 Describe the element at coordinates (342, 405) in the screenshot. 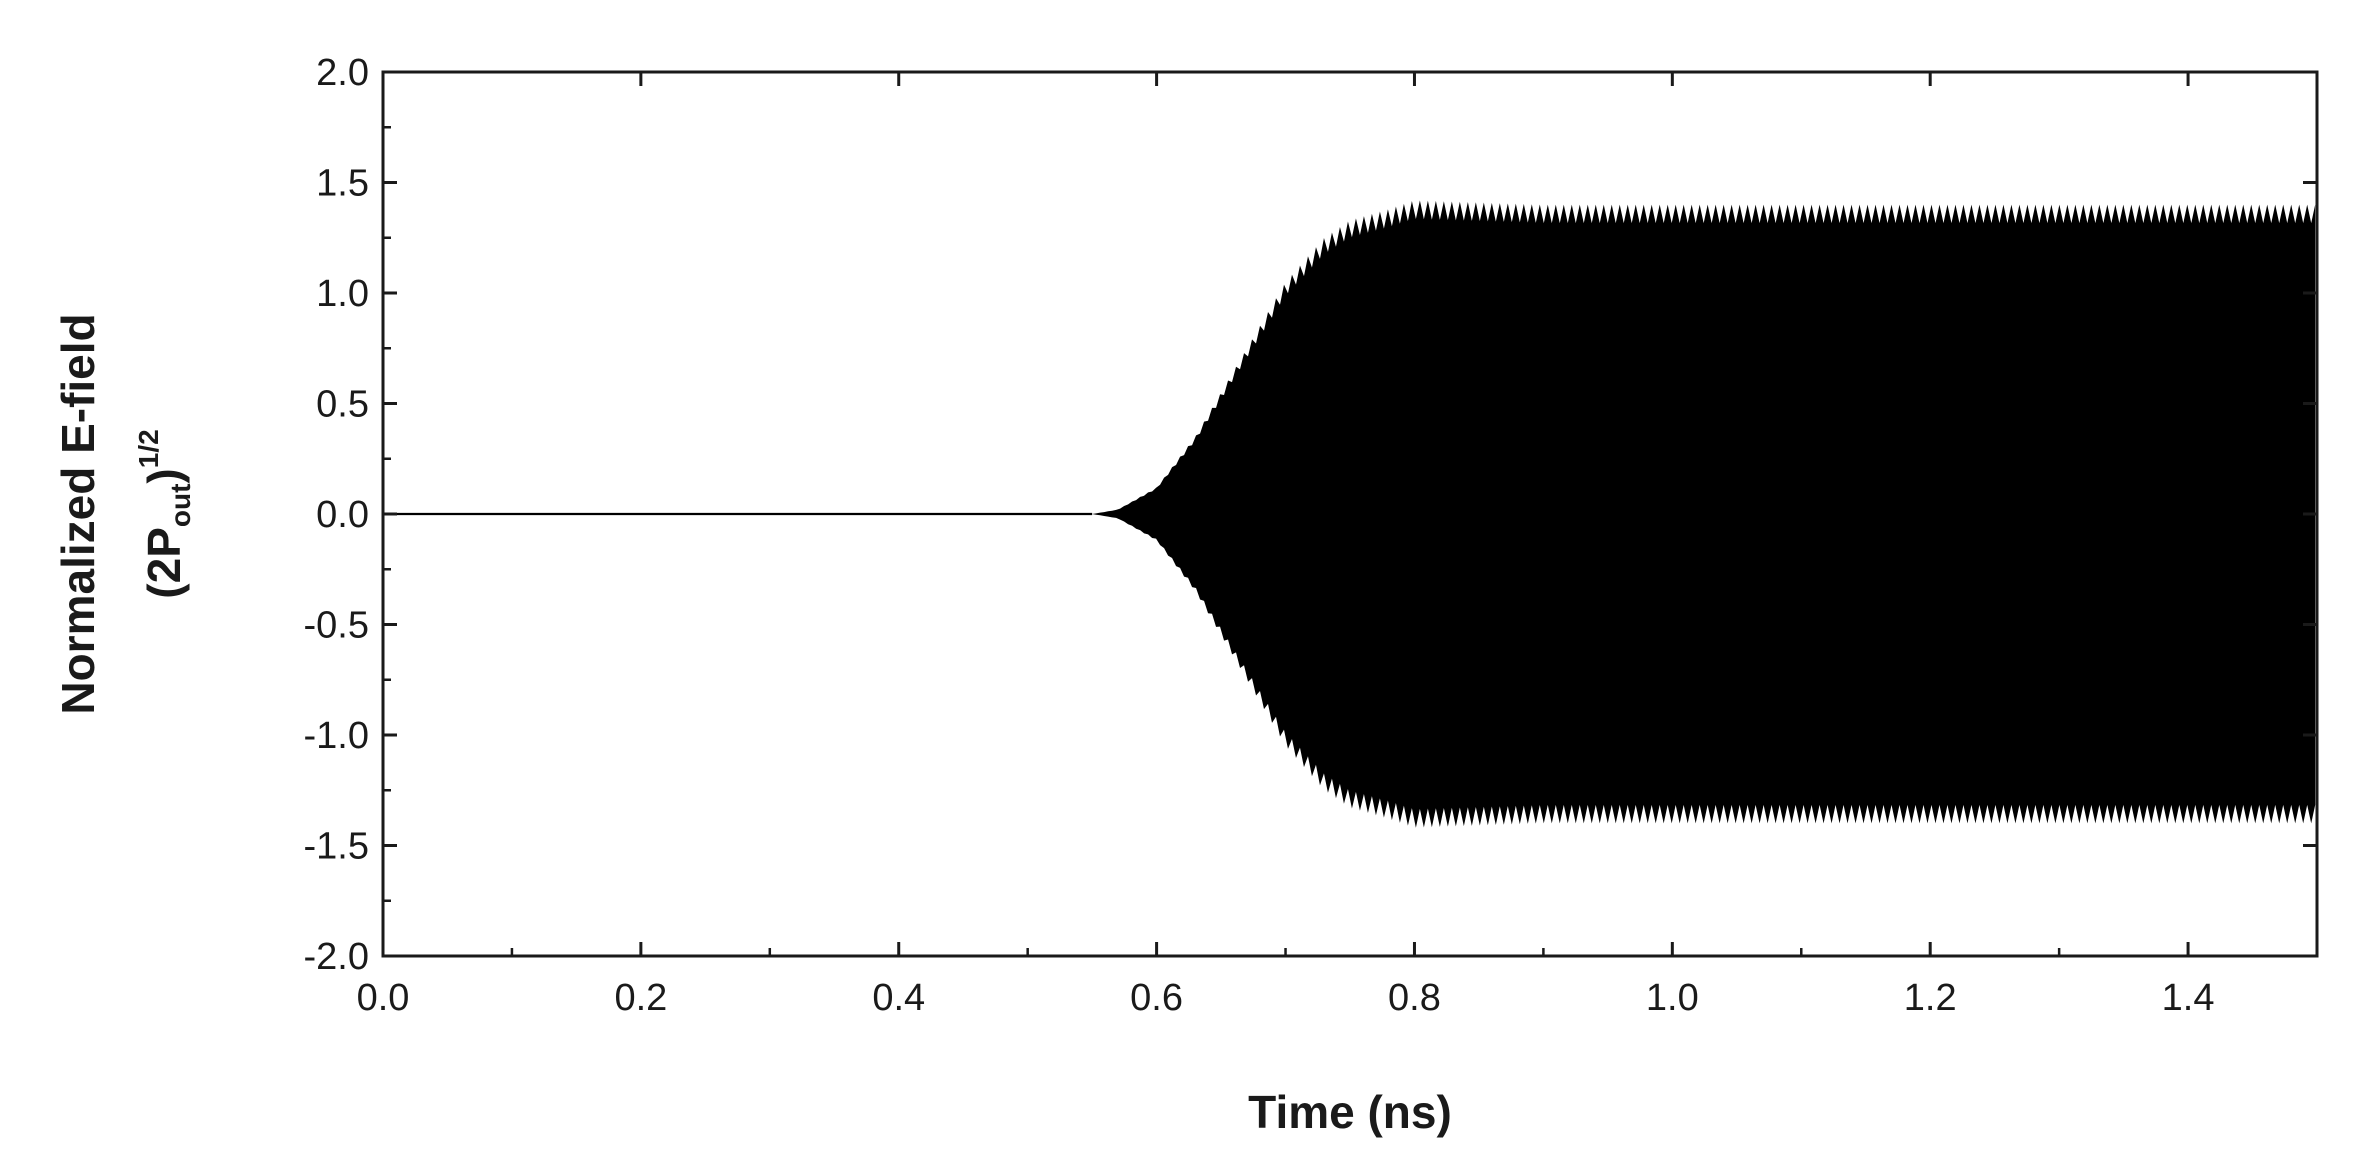

I see `y-tick-label: 0.5` at that location.